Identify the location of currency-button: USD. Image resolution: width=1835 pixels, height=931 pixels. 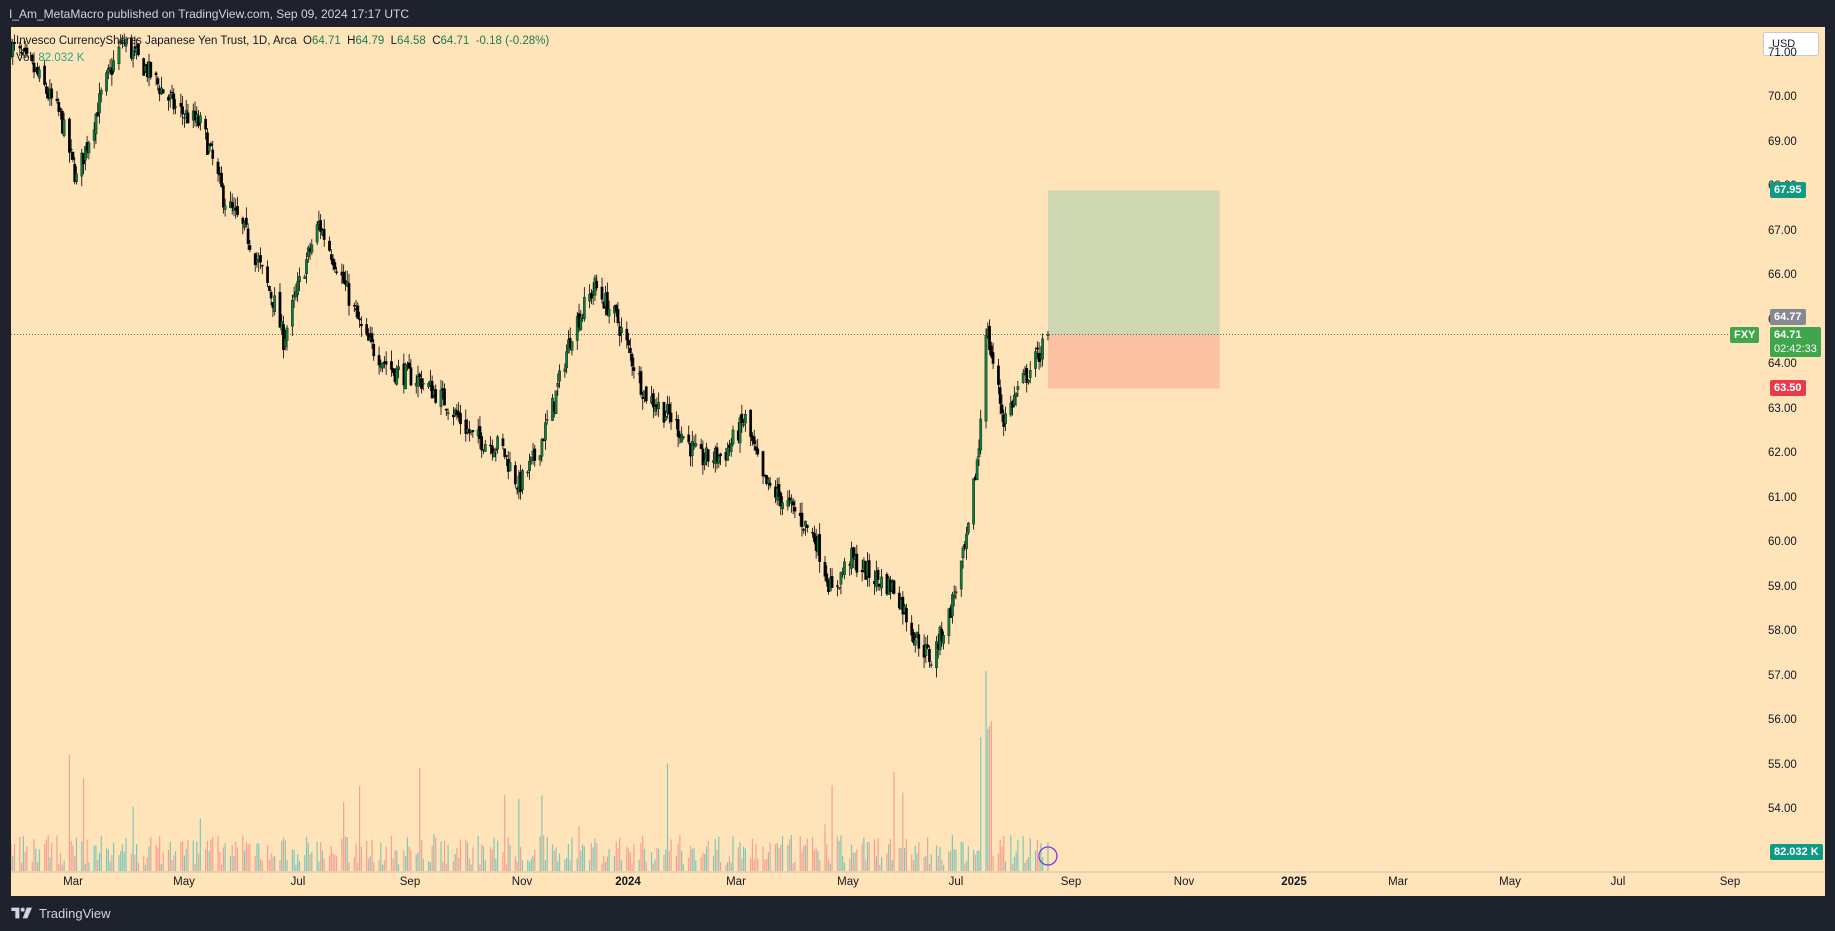
(1791, 44).